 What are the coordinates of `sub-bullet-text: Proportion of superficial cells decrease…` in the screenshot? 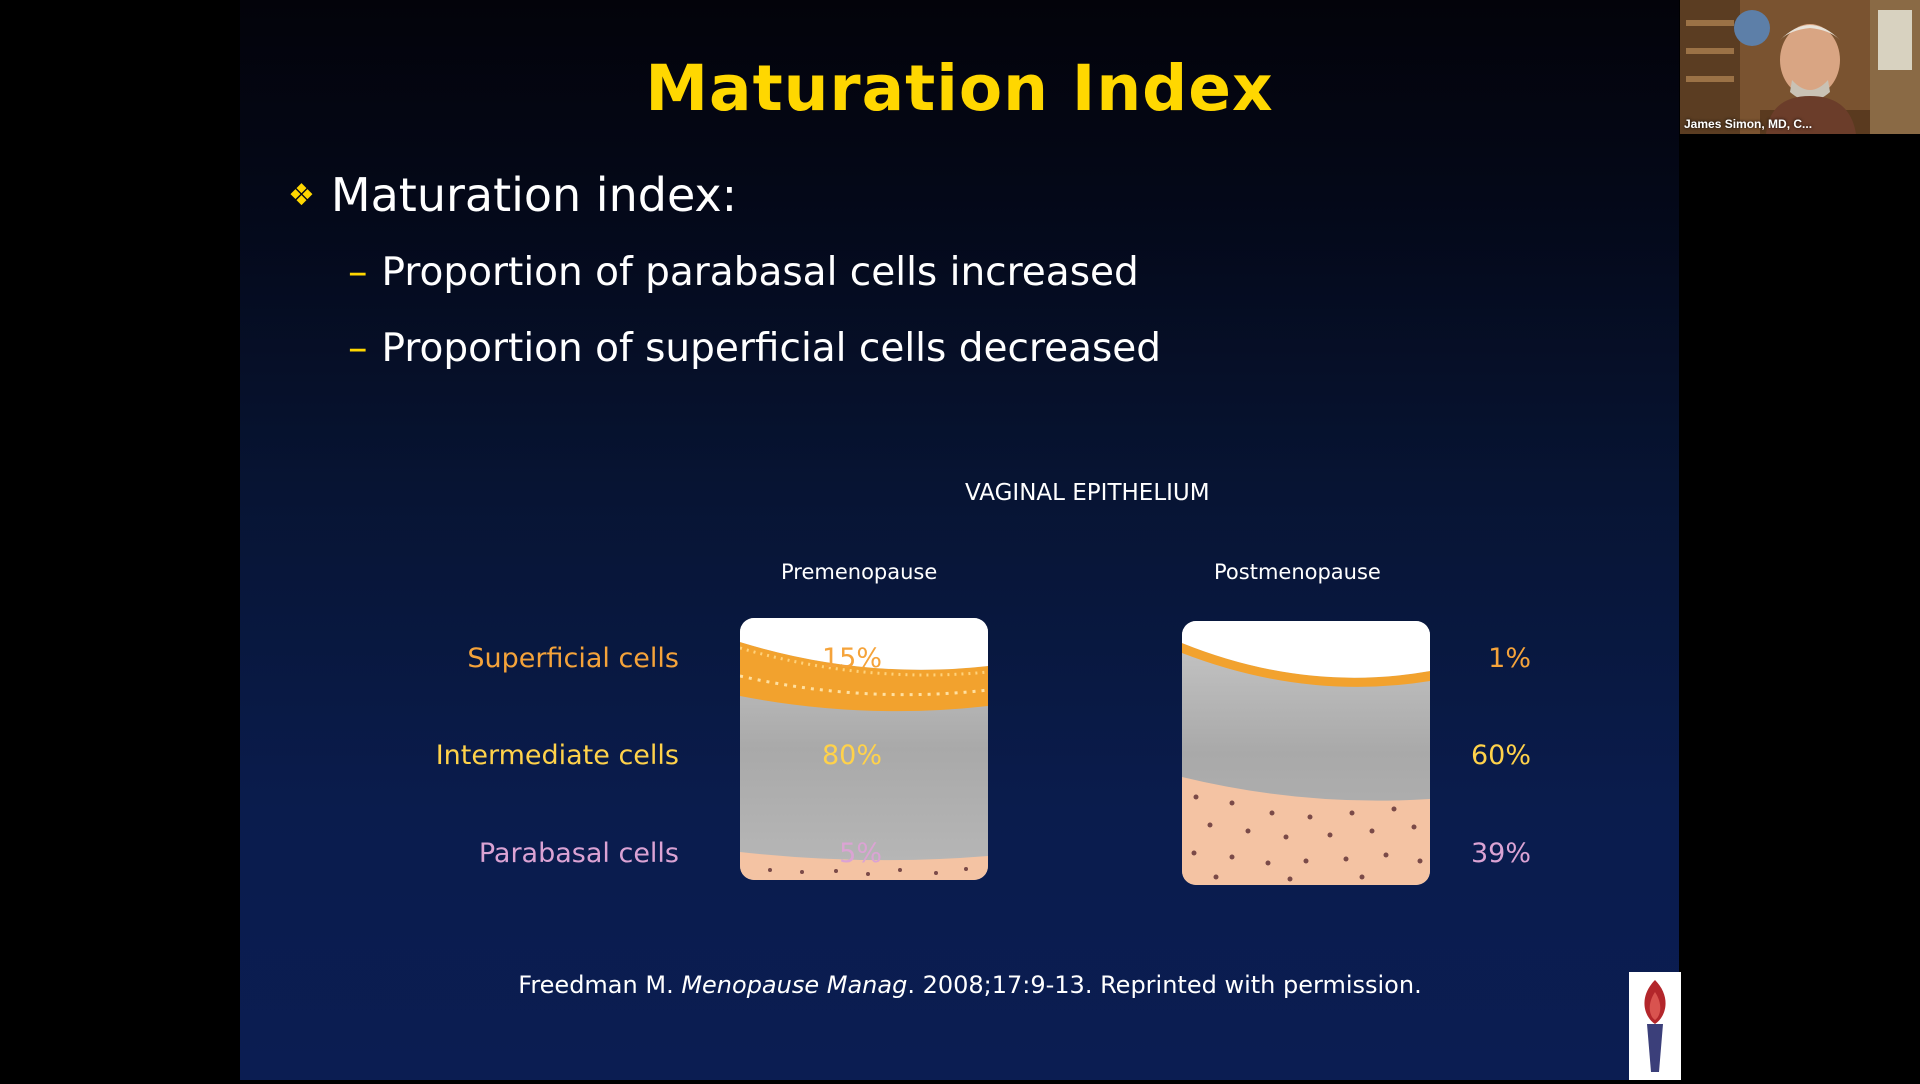 It's located at (771, 348).